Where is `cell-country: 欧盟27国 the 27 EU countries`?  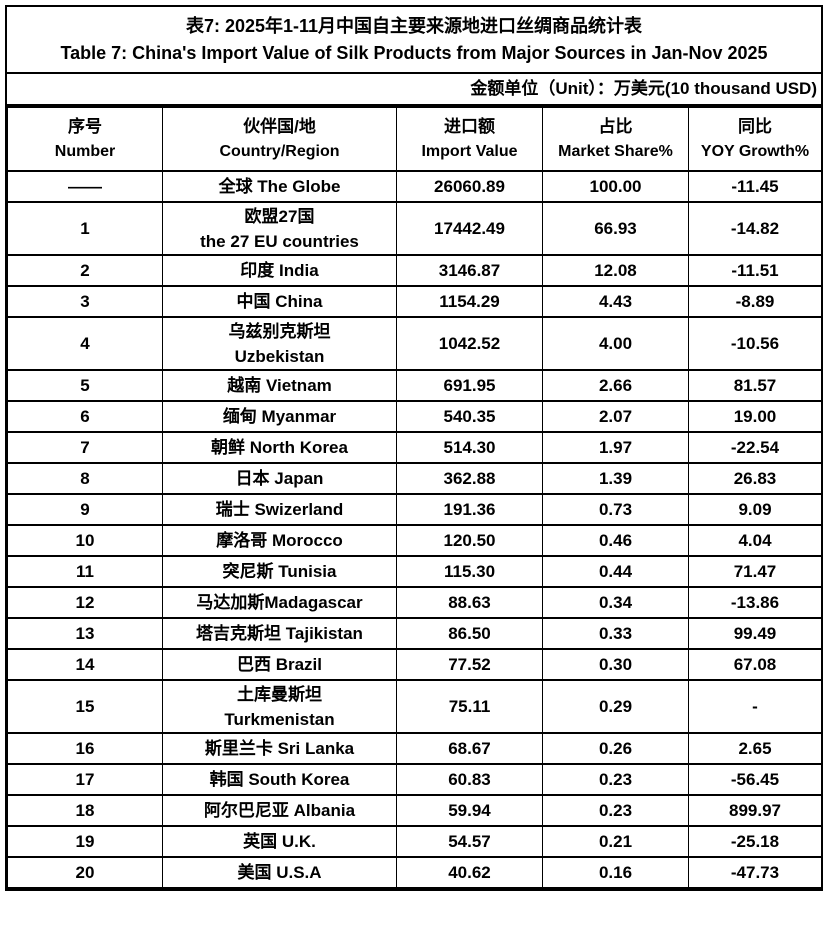
cell-country: 欧盟27国 the 27 EU countries is located at coordinates (279, 228).